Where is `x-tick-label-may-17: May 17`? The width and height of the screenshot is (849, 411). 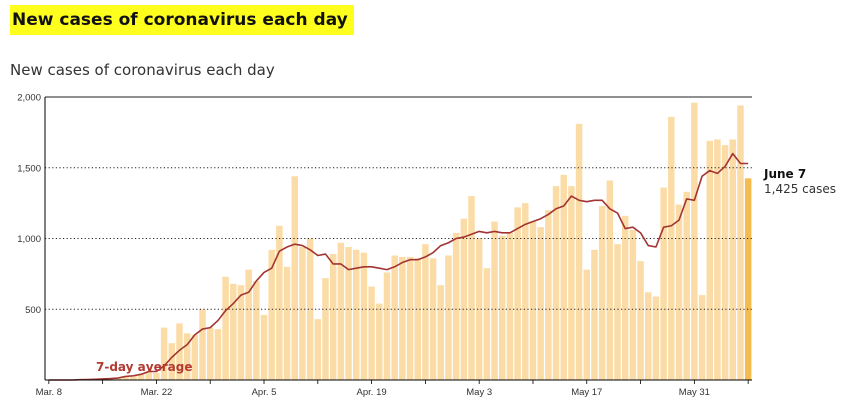
x-tick-label-may-17: May 17 is located at coordinates (586, 392).